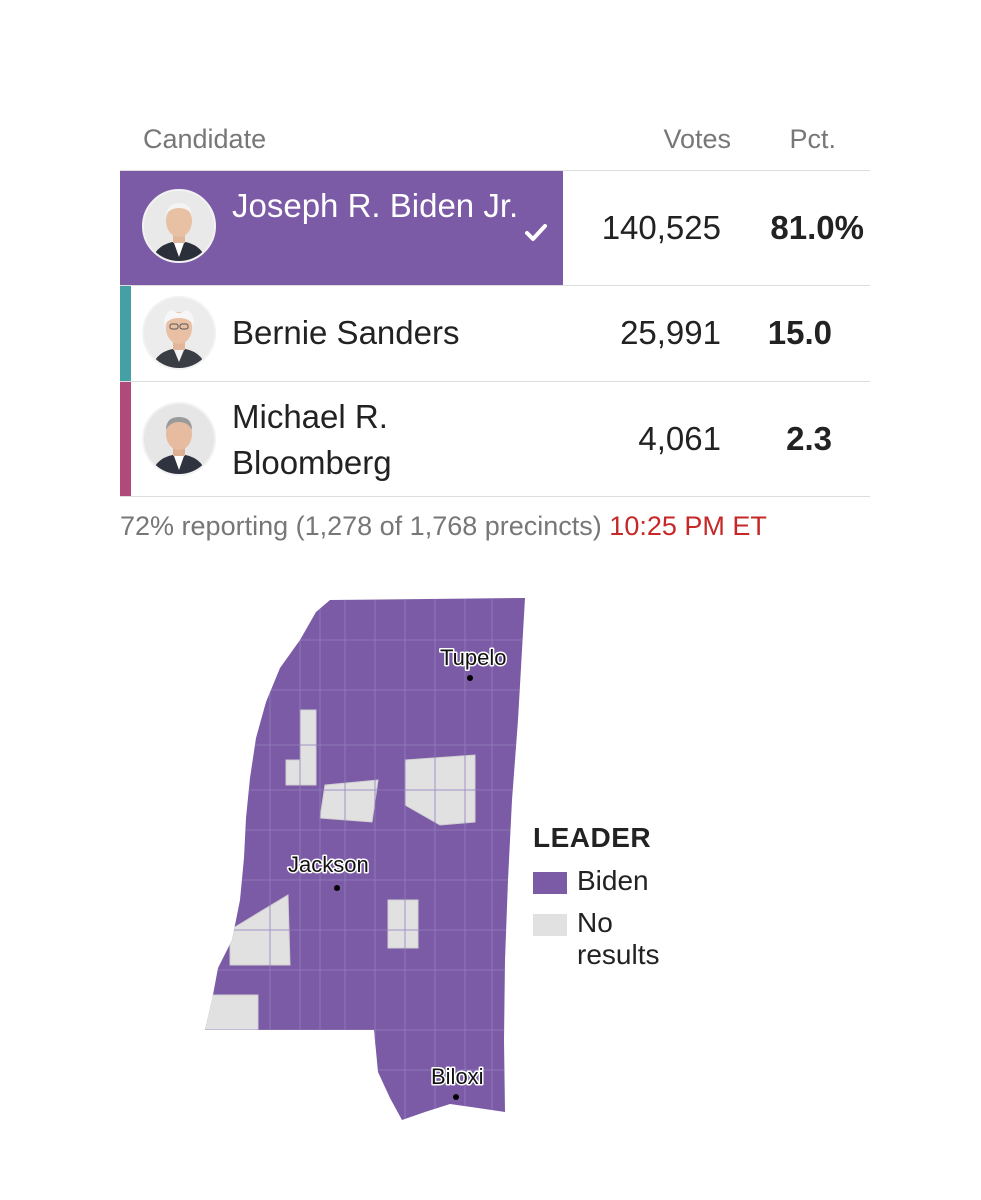 Image resolution: width=981 pixels, height=1200 pixels. I want to click on state-shape, so click(365, 859).